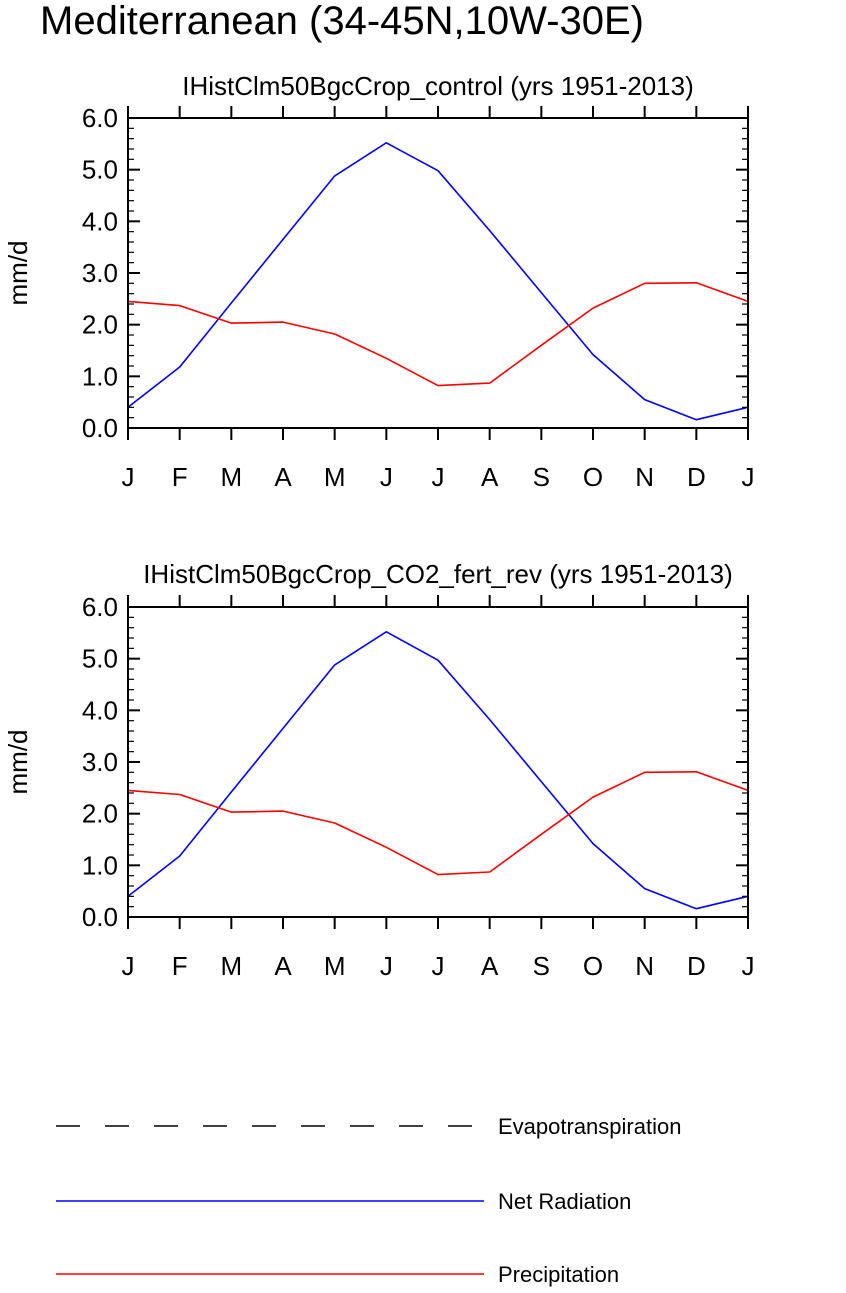  What do you see at coordinates (337, 1274) in the screenshot?
I see `legend-item-precipitation: Precipitation` at bounding box center [337, 1274].